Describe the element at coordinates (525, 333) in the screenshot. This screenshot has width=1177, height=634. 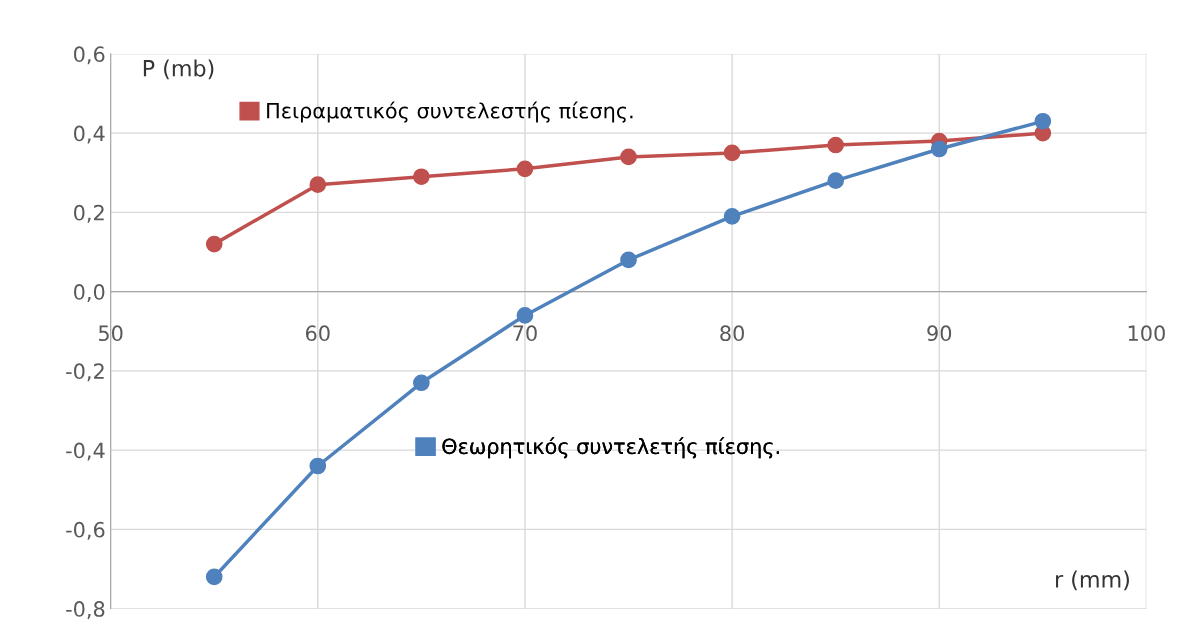
I see `x-tick-label: 70` at that location.